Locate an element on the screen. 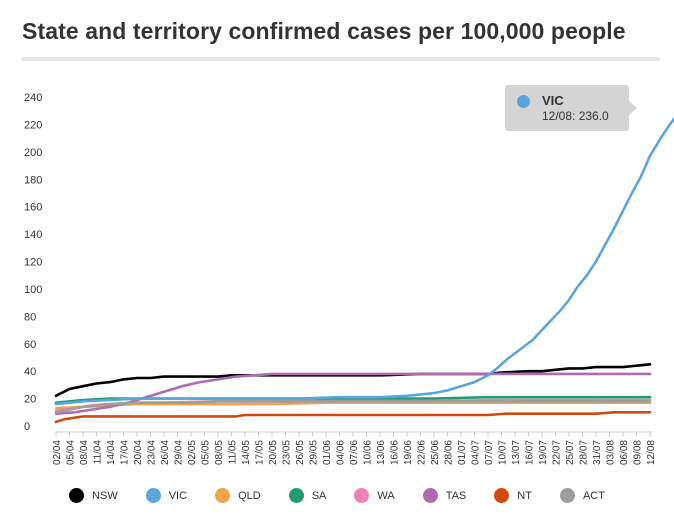 The image size is (674, 514). x-tick-label: 11/04 is located at coordinates (98, 452).